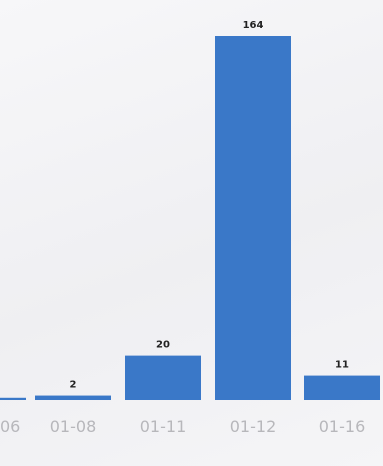  Describe the element at coordinates (342, 365) in the screenshot. I see `value-label-01-16: 11` at that location.